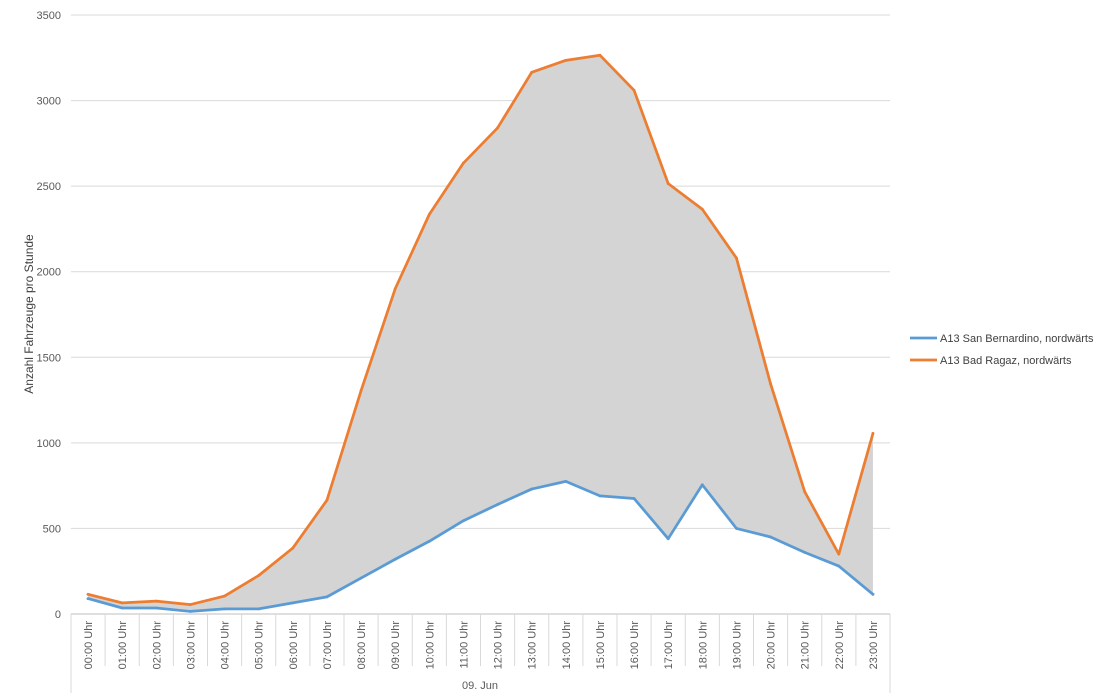 The image size is (1100, 699). Describe the element at coordinates (874, 645) in the screenshot. I see `x-tick-label: 23:00 Uhr` at that location.